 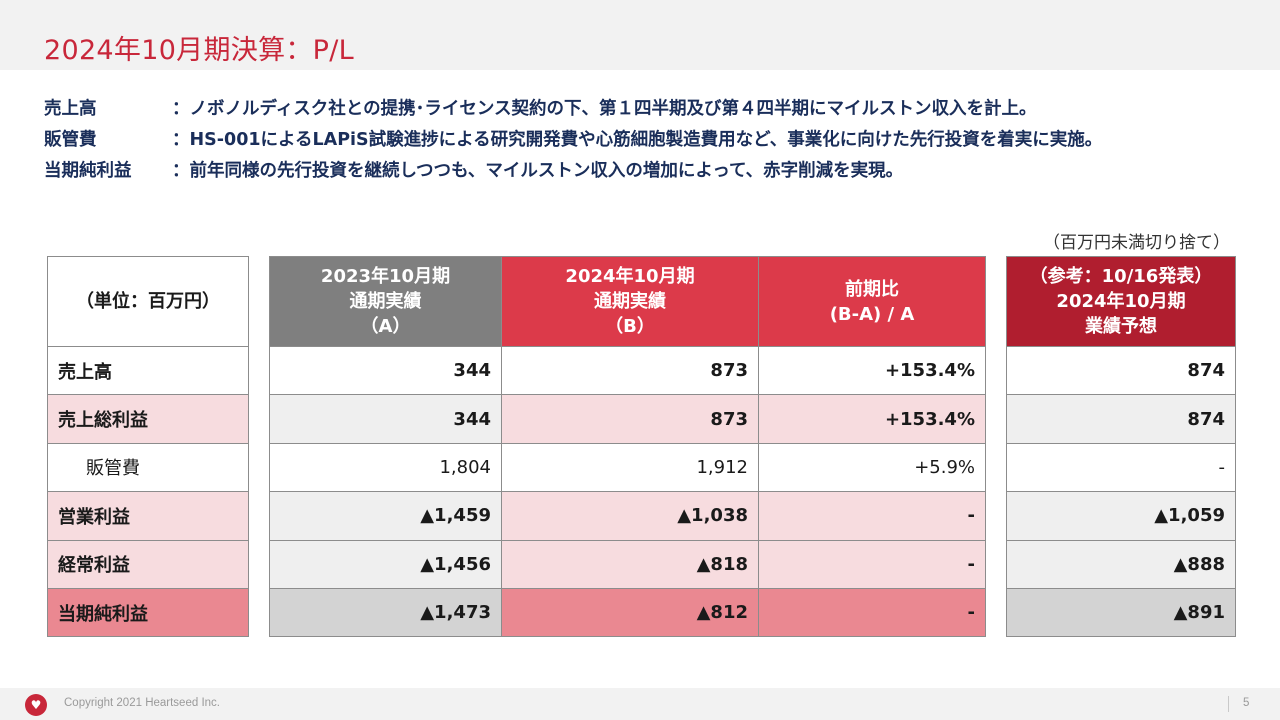 I want to click on summary-term: 売上高, so click(x=70, y=109).